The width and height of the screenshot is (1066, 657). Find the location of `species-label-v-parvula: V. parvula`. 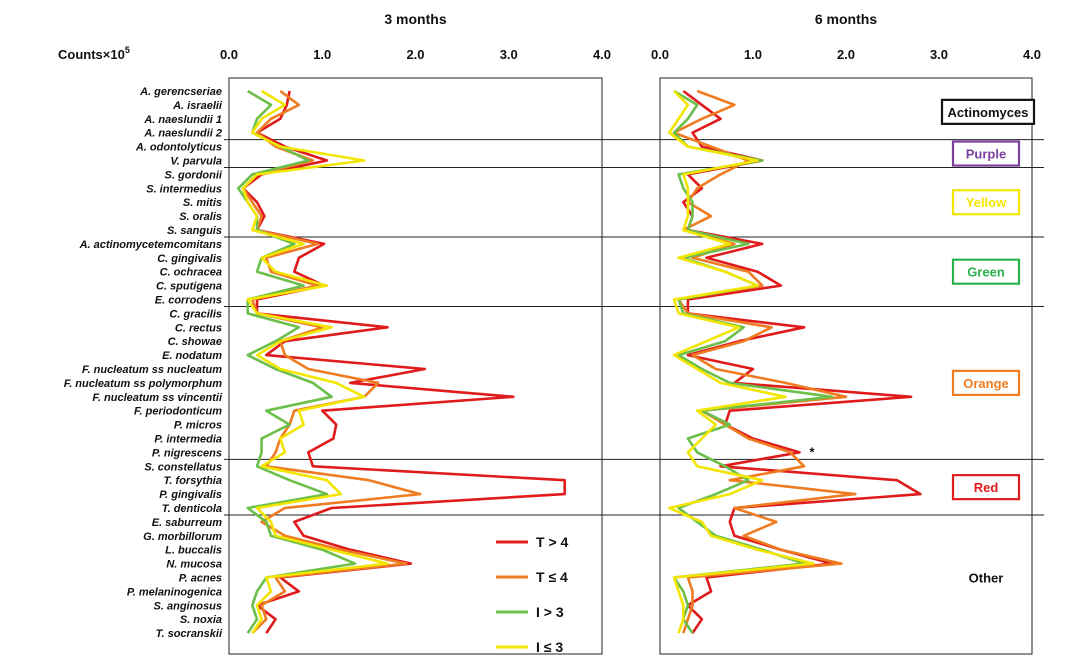

species-label-v-parvula: V. parvula is located at coordinates (196, 162).